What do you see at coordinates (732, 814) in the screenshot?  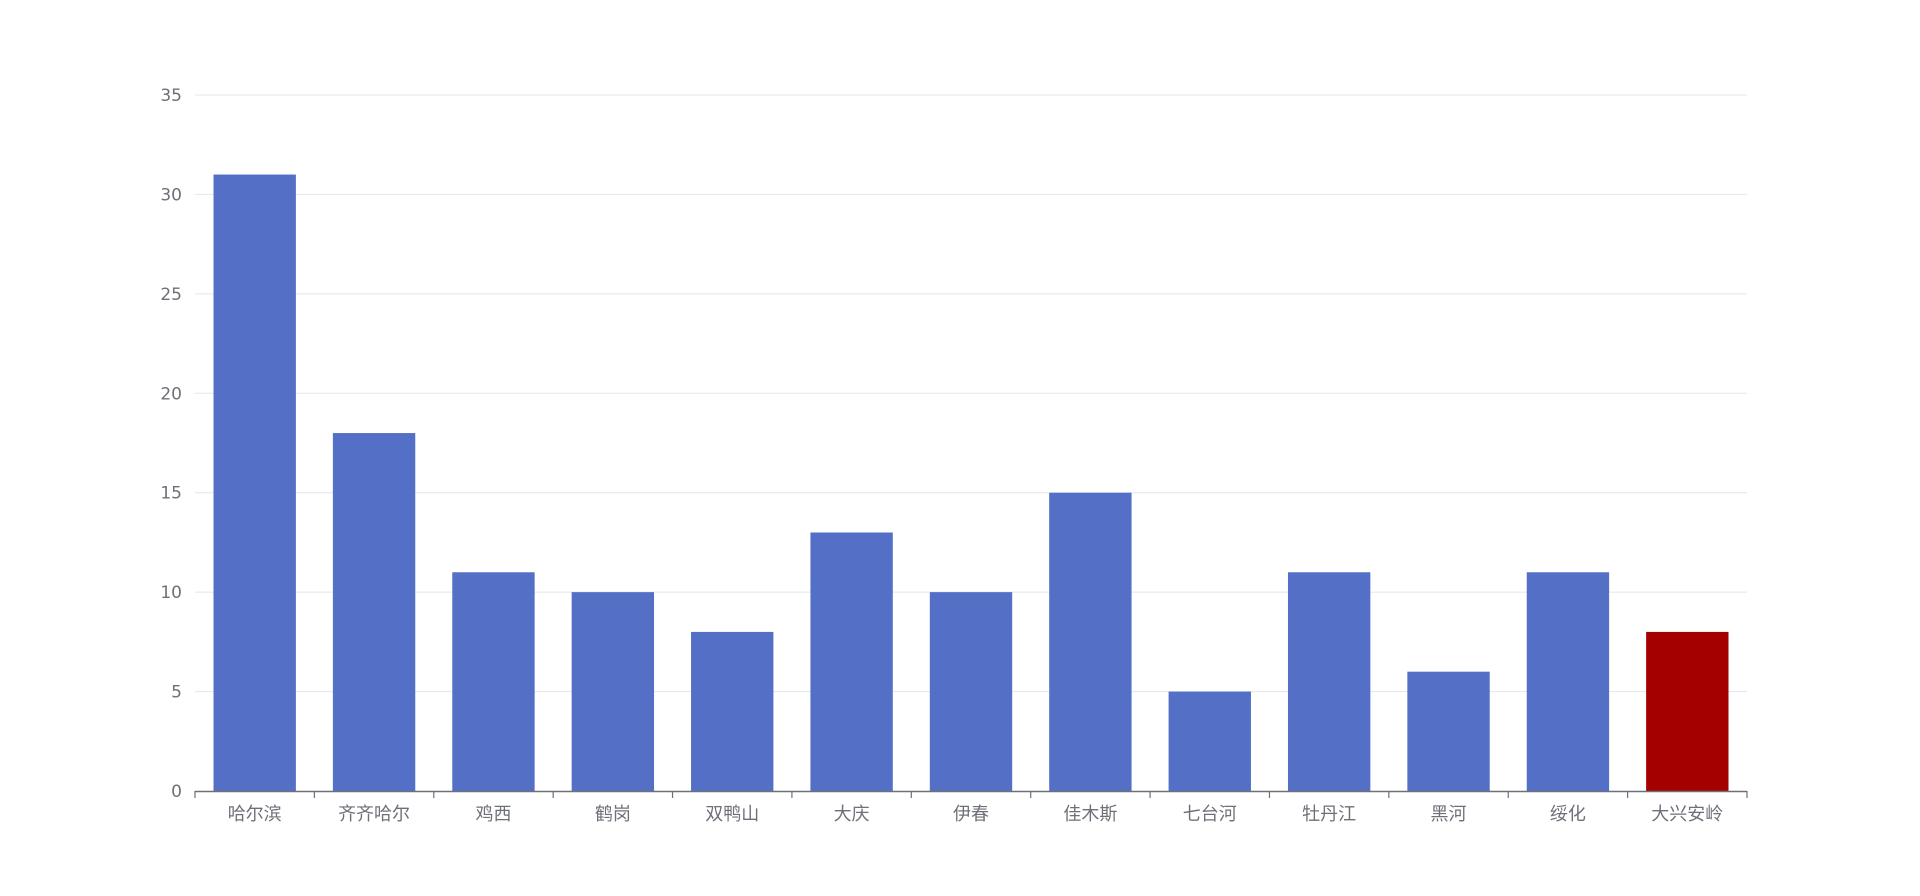 I see `x-tick-label: 双鸭山` at bounding box center [732, 814].